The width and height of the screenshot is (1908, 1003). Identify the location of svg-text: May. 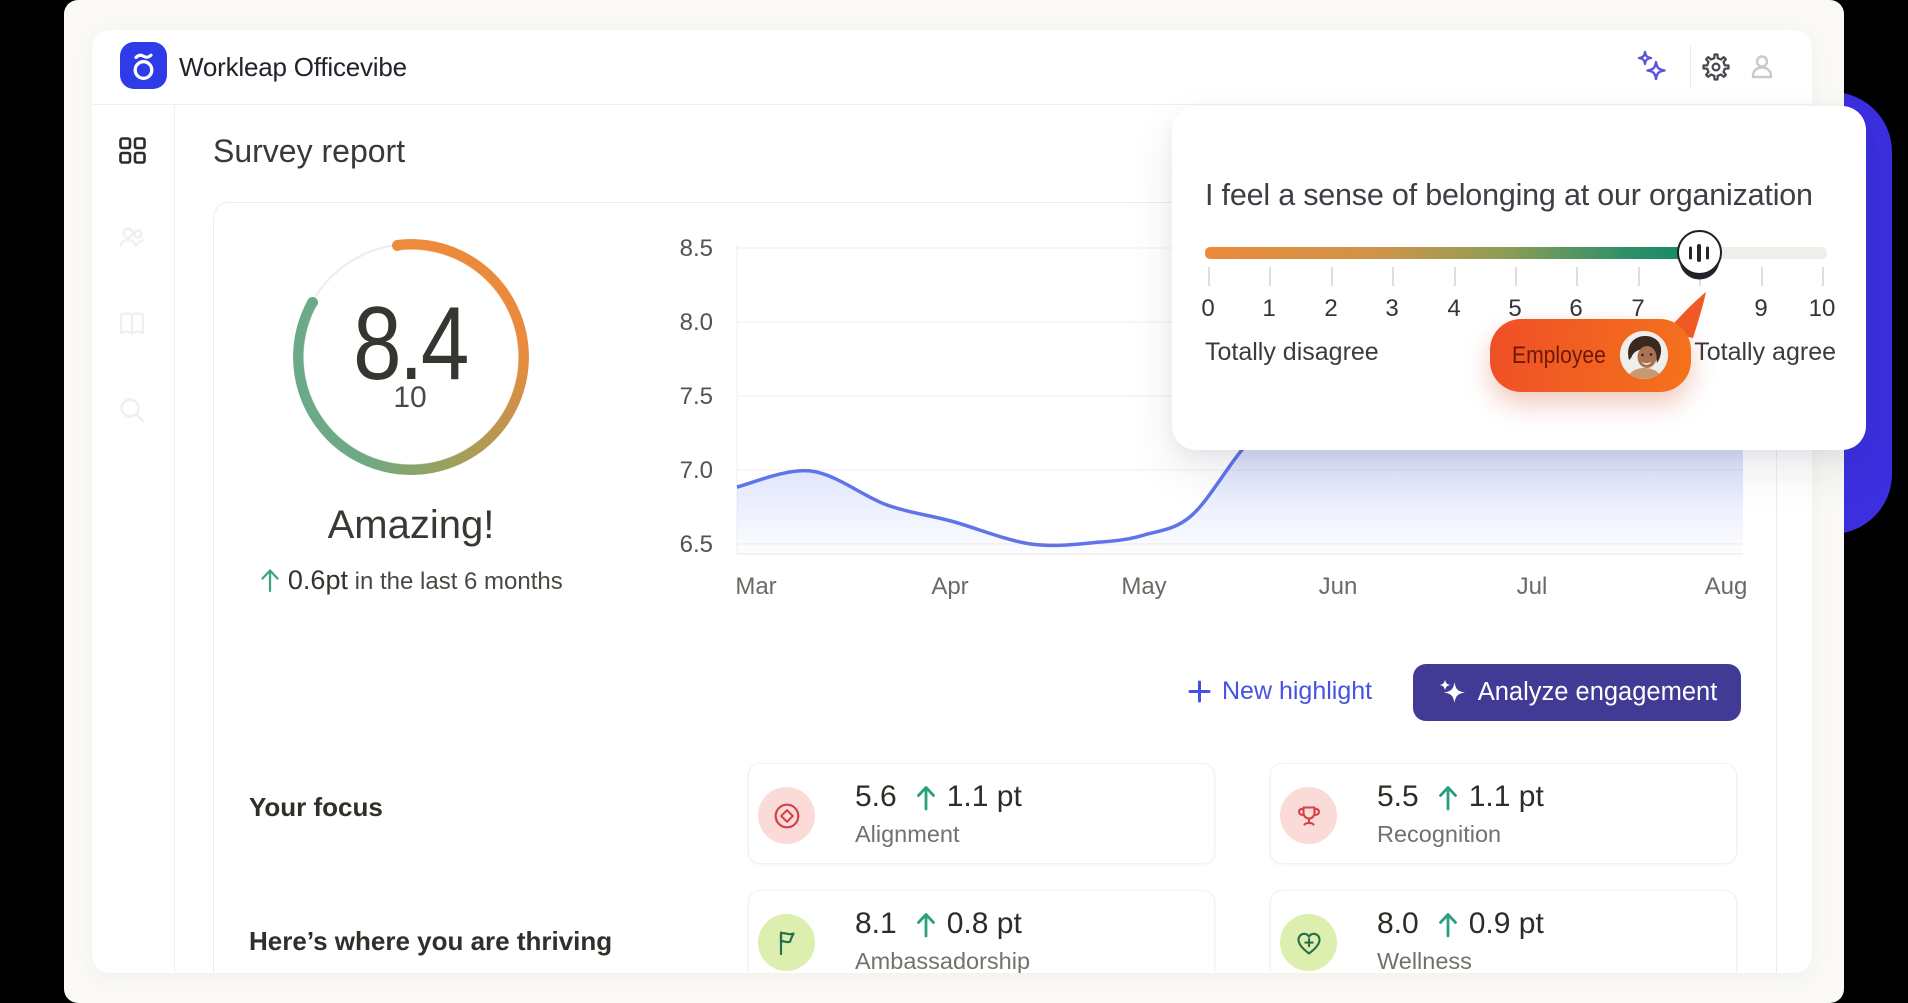
(1143, 586).